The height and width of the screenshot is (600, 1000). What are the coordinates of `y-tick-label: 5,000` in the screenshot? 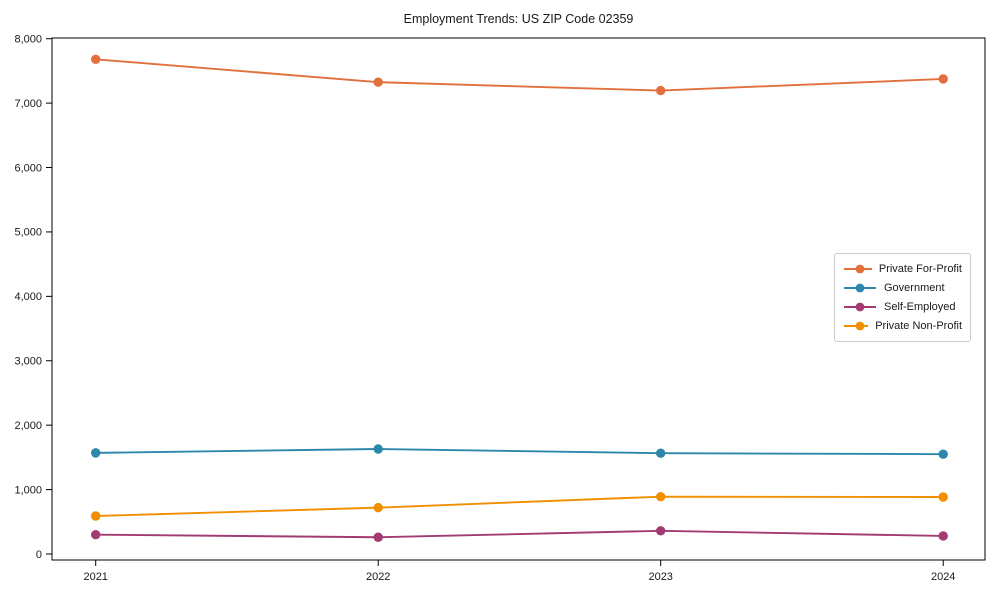 It's located at (28, 233).